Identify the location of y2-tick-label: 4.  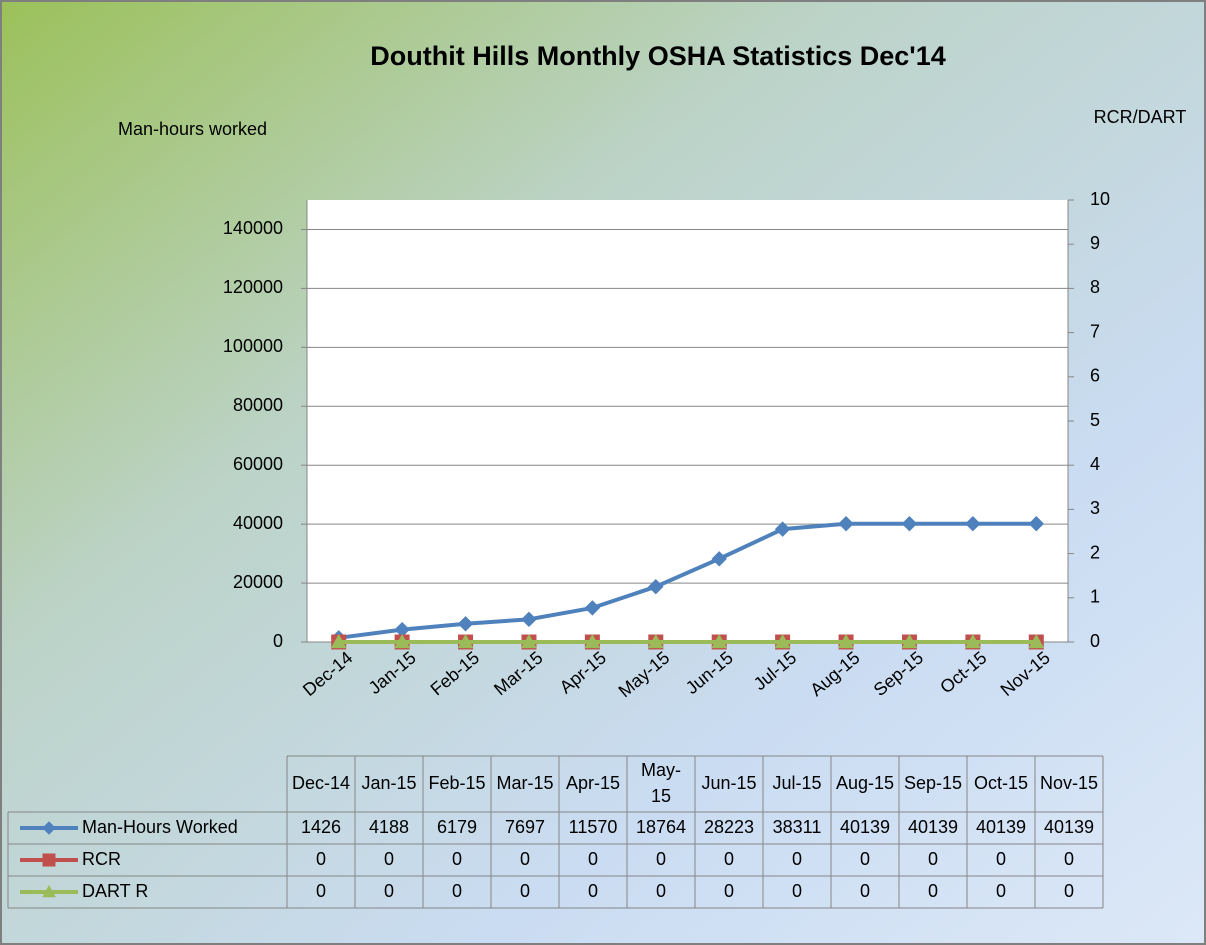
(1095, 464).